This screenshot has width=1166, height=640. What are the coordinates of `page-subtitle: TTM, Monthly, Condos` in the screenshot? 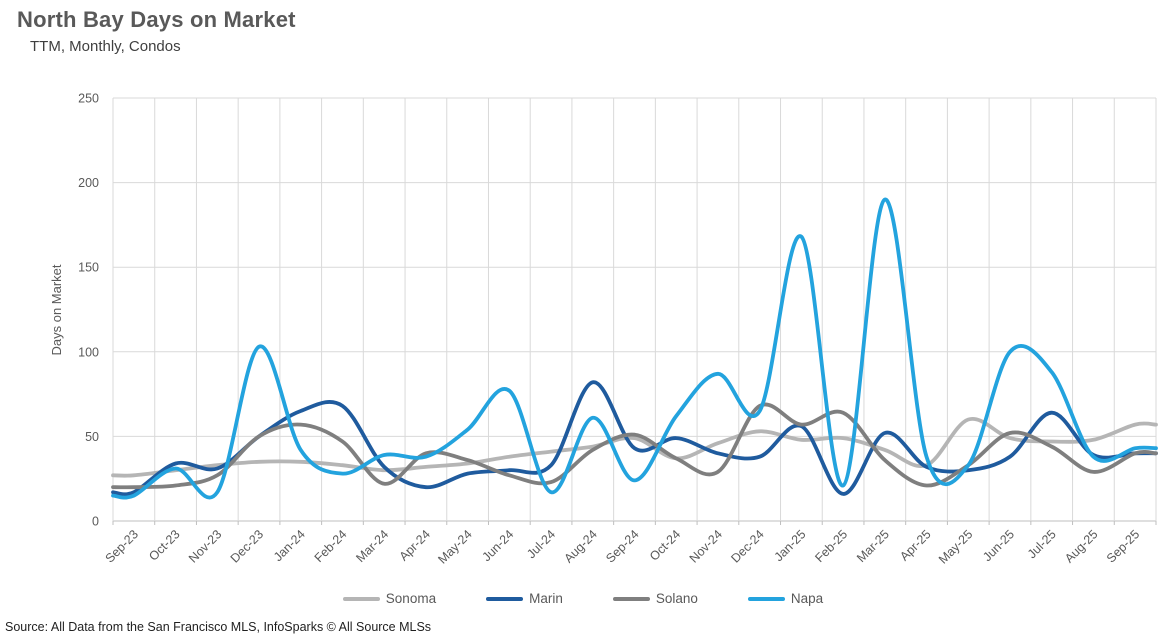 It's located at (105, 46).